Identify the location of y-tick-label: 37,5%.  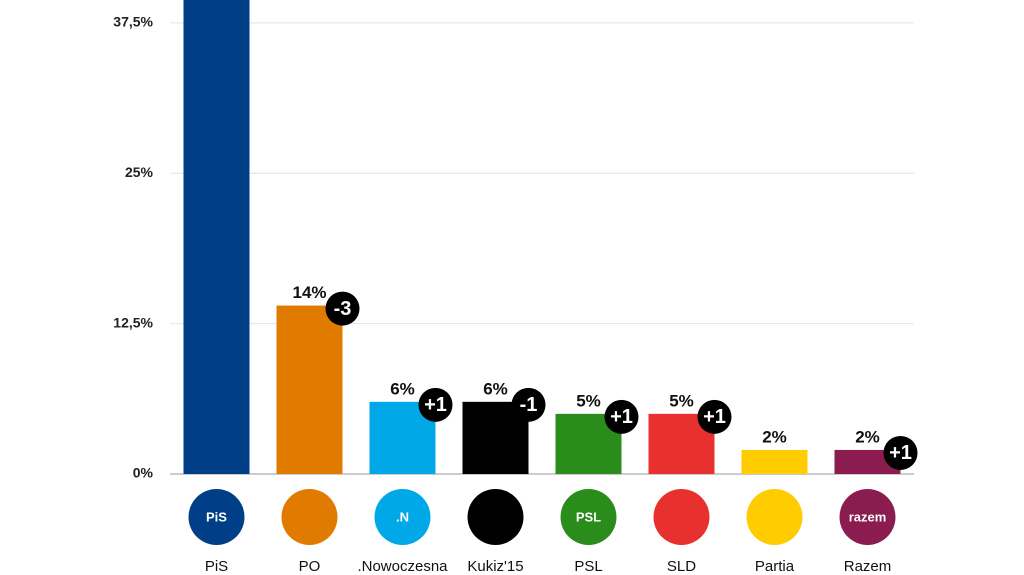
(133, 22).